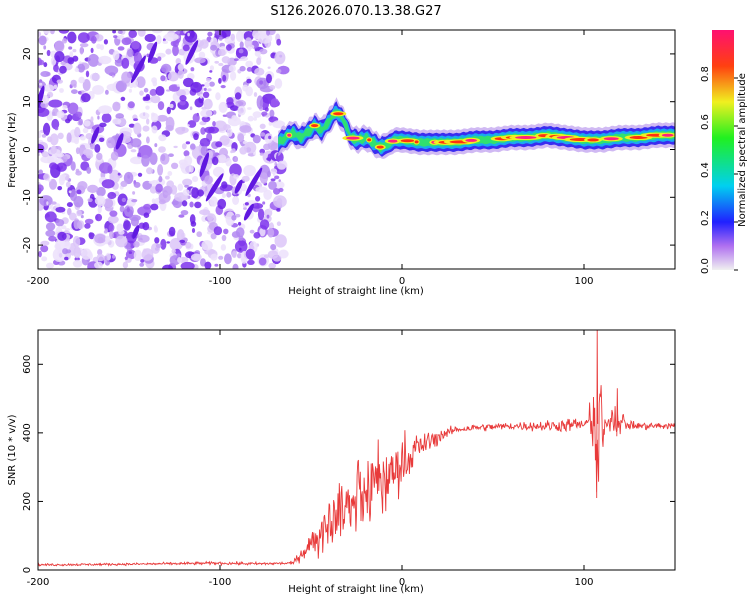 The width and height of the screenshot is (750, 600). I want to click on noise-streak, so click(138, 69).